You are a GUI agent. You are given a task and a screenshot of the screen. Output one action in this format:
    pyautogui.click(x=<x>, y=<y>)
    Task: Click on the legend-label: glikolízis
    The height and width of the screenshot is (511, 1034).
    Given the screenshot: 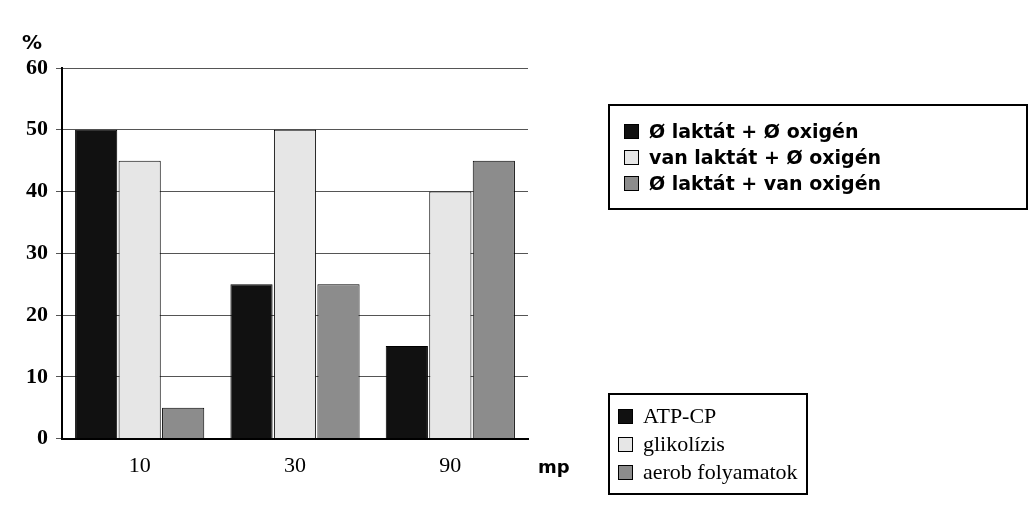 What is the action you would take?
    pyautogui.click(x=684, y=444)
    